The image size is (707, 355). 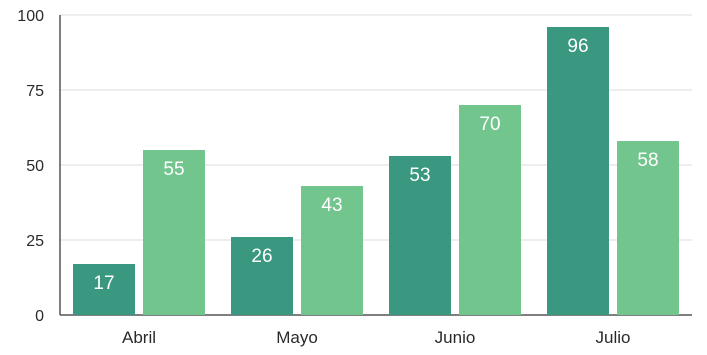 What do you see at coordinates (455, 337) in the screenshot?
I see `x-category-label: Junio` at bounding box center [455, 337].